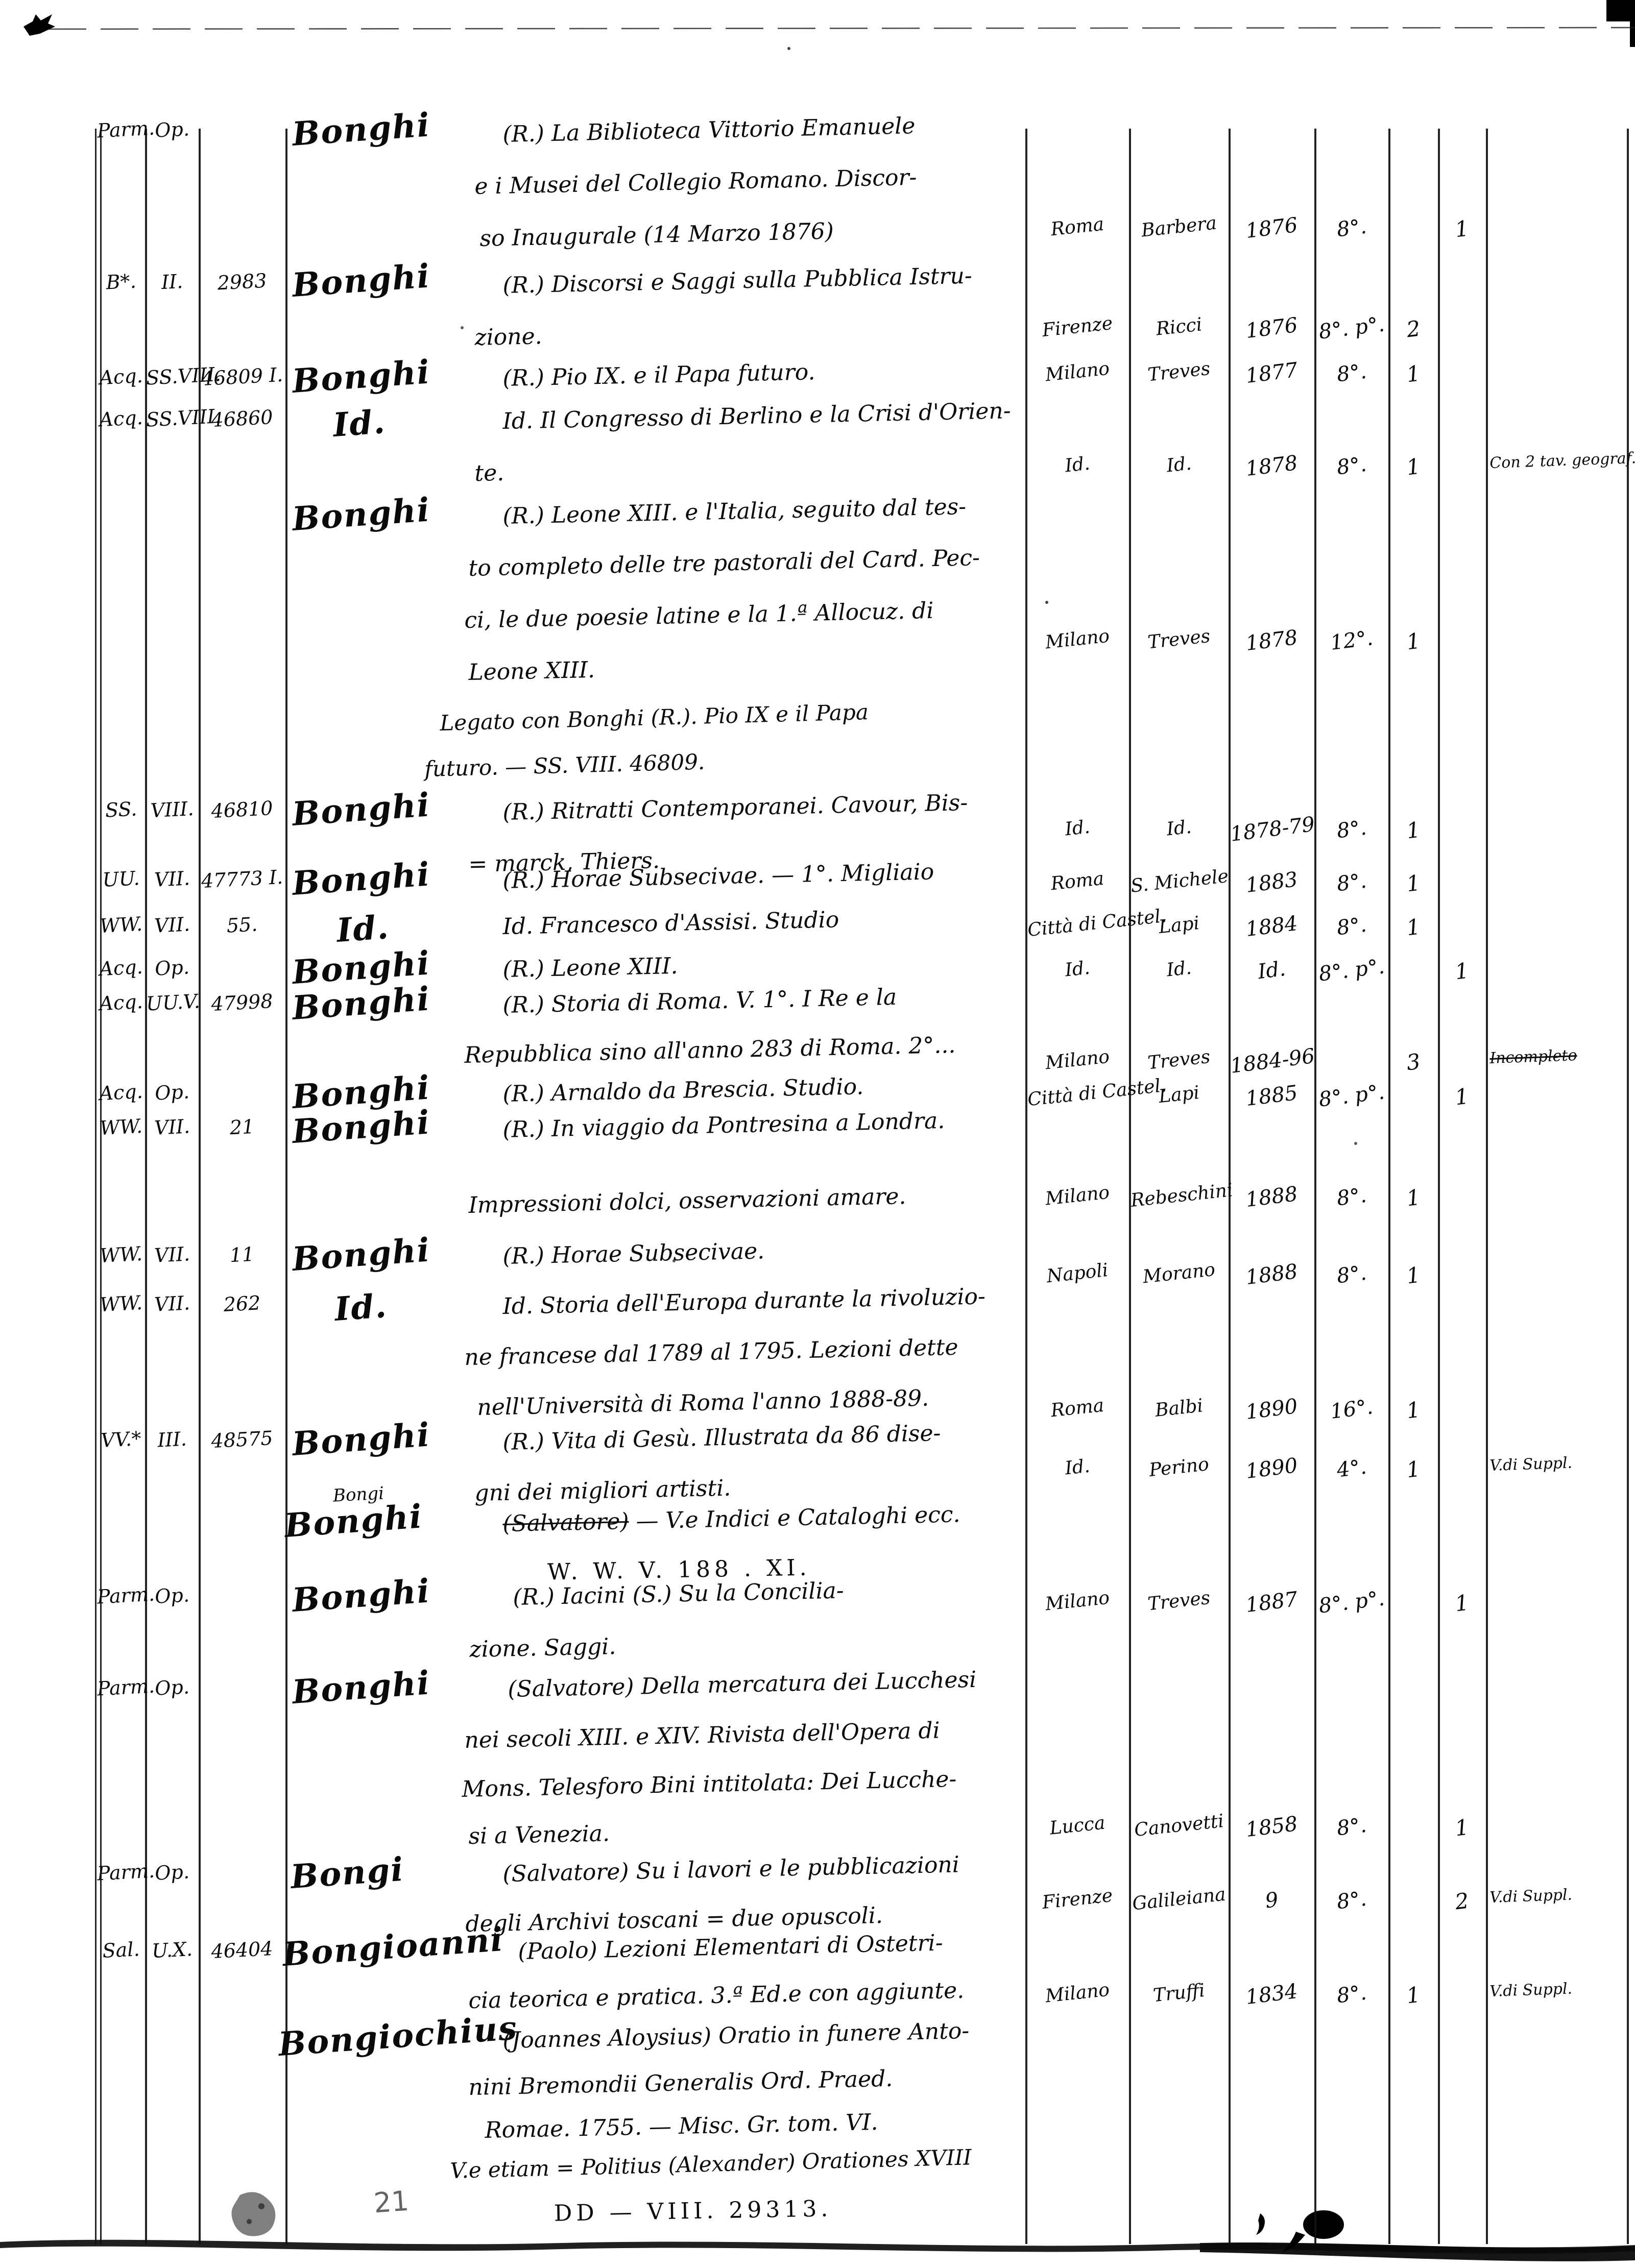  Describe the element at coordinates (39, 25) in the screenshot. I see `top-left-ink-mark` at that location.